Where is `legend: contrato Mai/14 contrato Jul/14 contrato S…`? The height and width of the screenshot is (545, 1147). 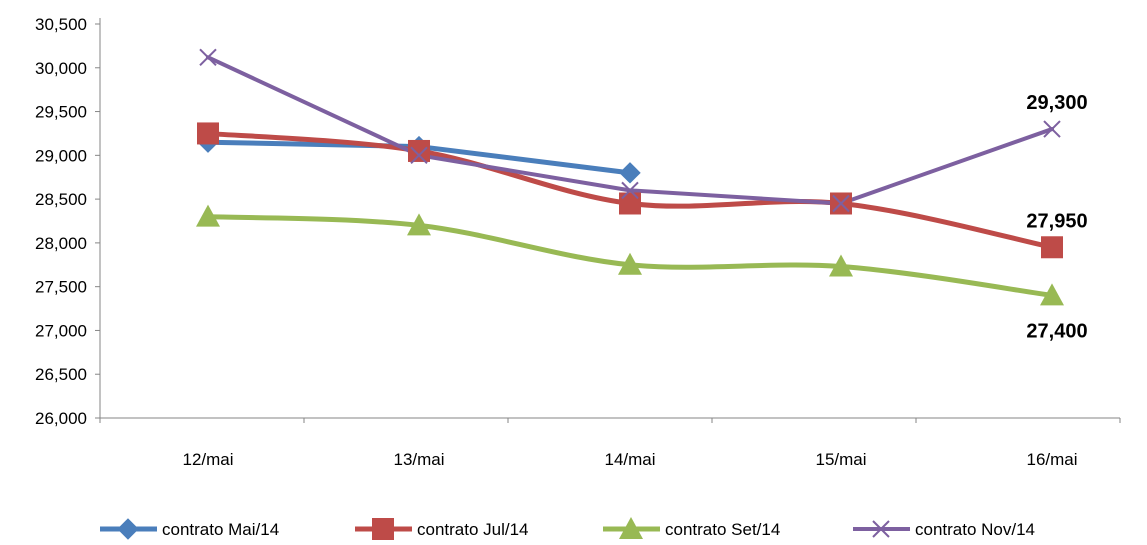
legend: contrato Mai/14 contrato Jul/14 contrato S… is located at coordinates (567, 528).